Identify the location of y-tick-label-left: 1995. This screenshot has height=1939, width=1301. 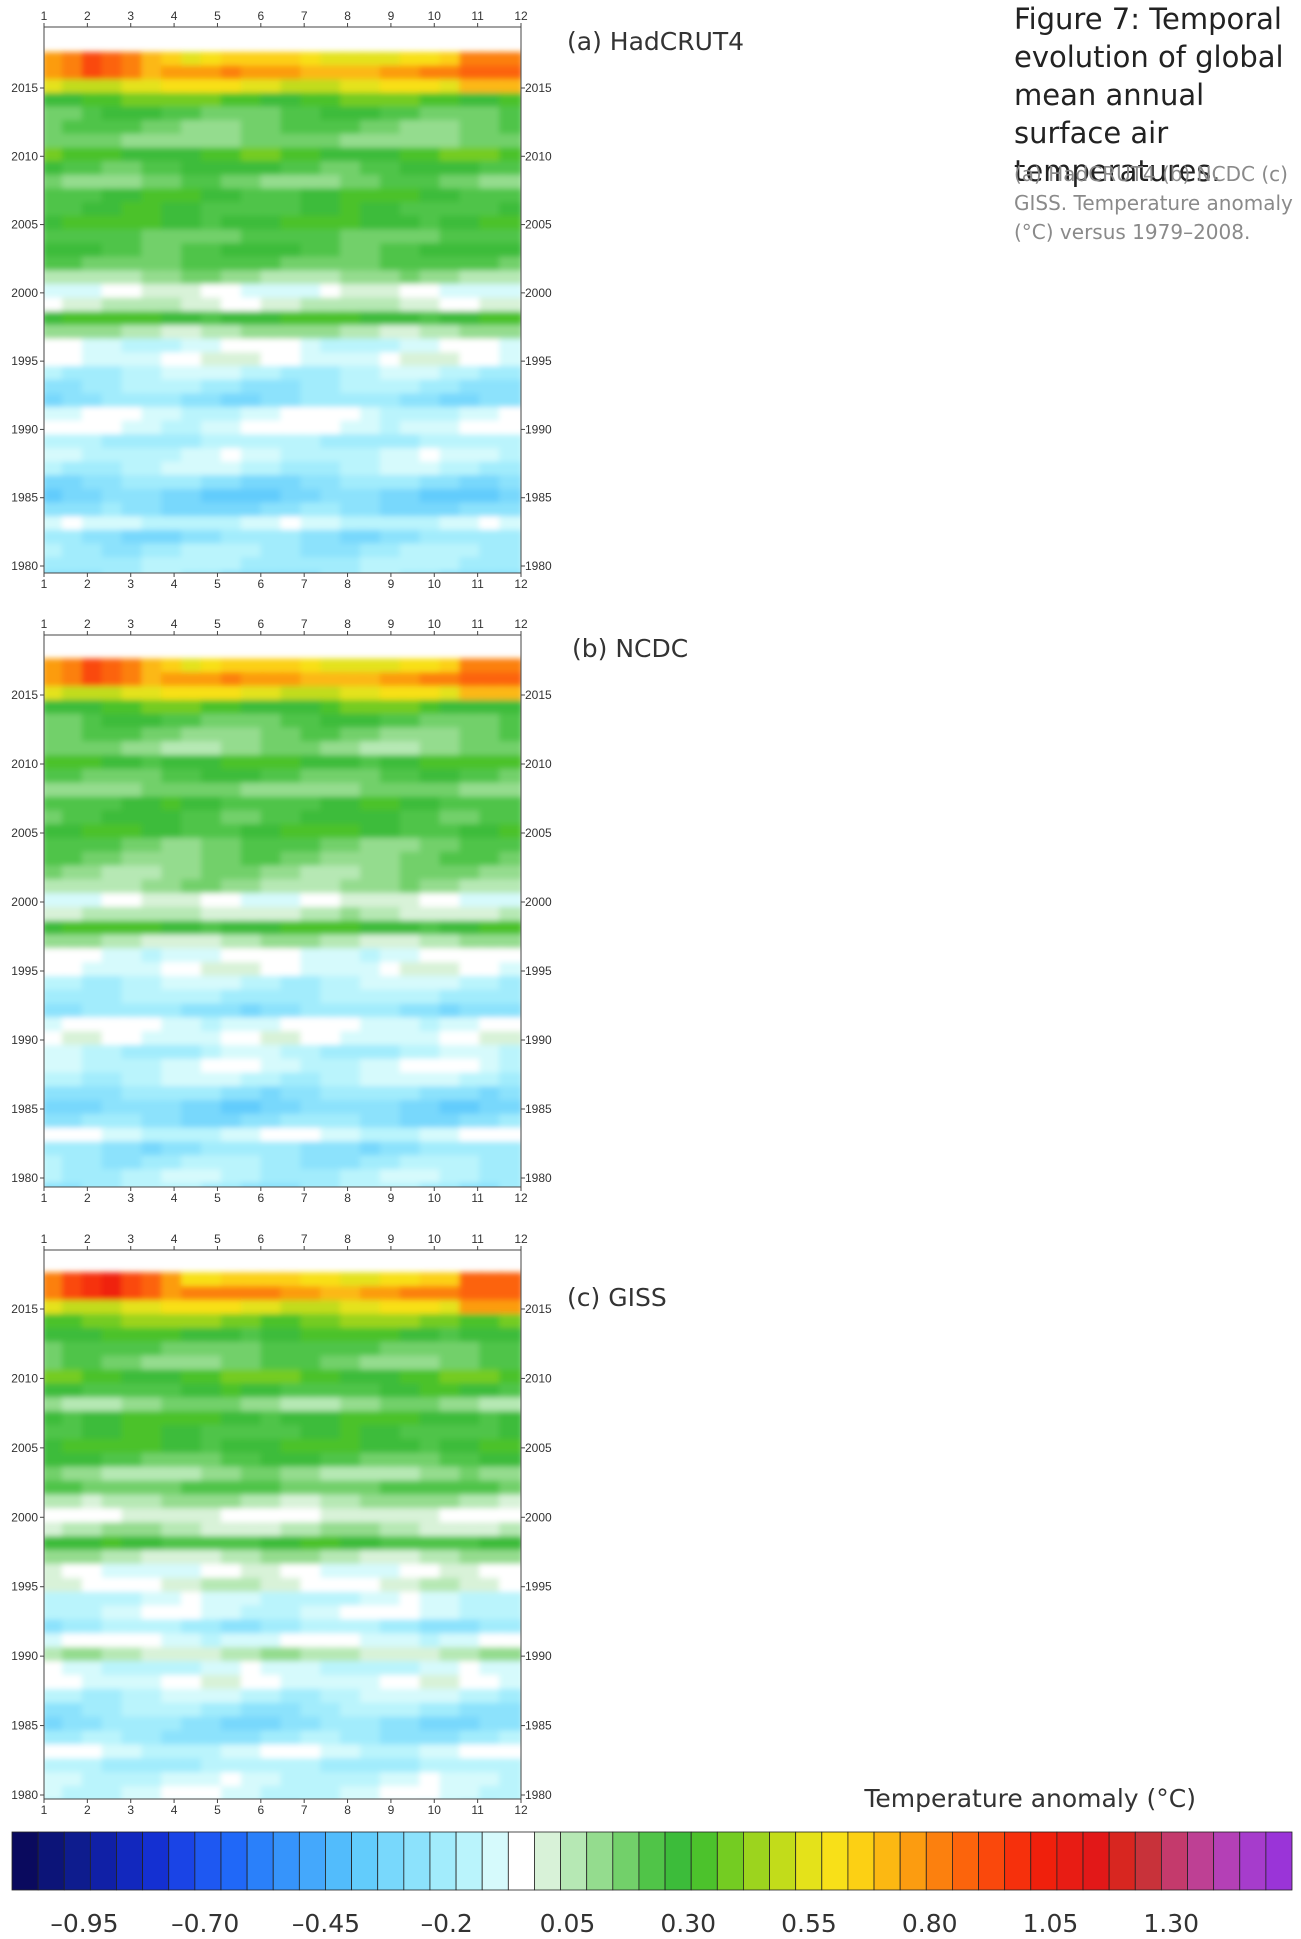
(24, 1587).